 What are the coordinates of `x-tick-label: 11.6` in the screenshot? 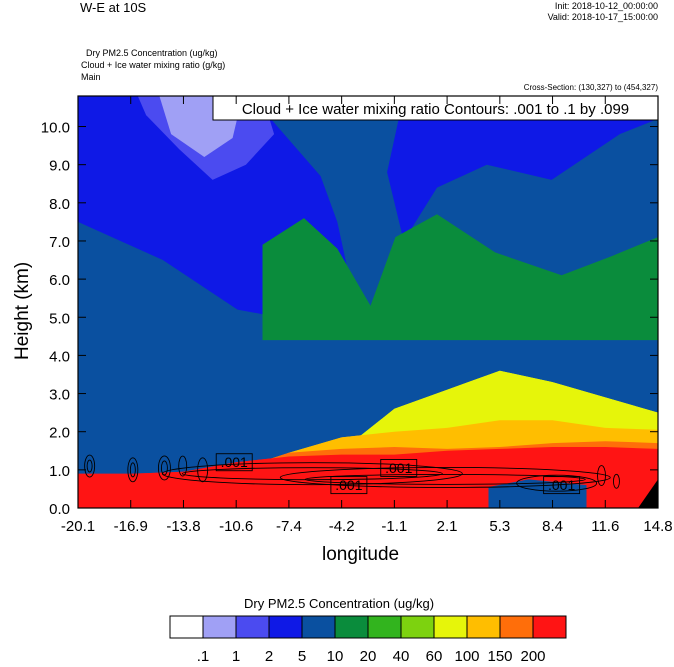 It's located at (605, 526).